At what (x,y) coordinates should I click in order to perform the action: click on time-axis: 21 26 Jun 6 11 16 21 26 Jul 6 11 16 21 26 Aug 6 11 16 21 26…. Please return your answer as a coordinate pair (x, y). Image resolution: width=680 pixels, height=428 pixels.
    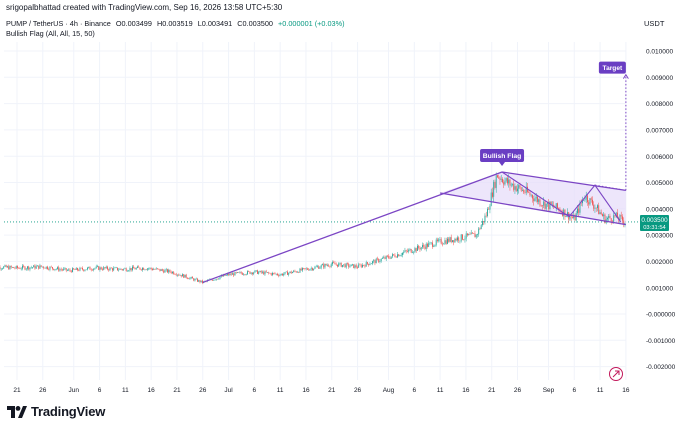
    Looking at the image, I should click on (321, 390).